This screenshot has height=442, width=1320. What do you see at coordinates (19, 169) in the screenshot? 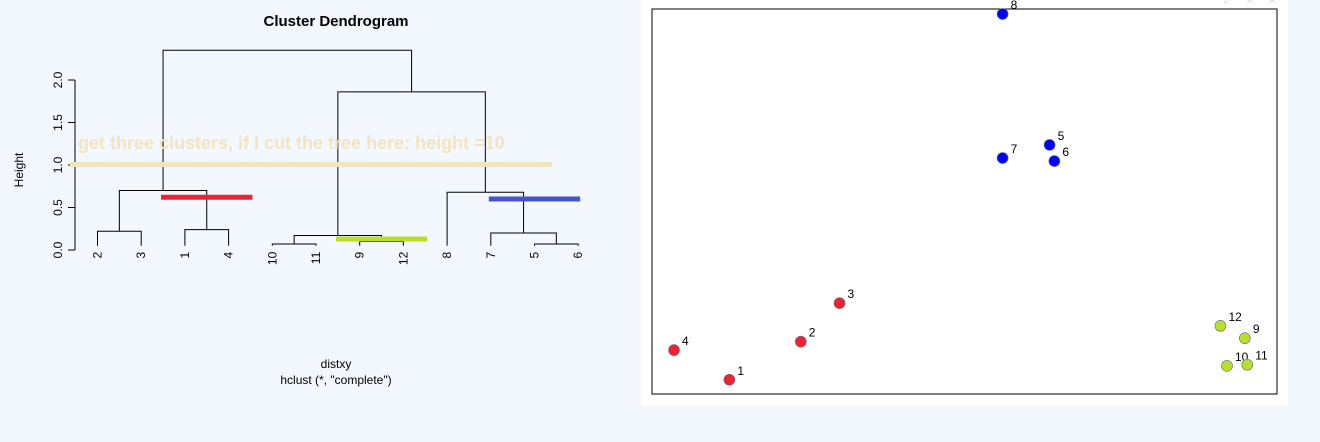
I see `y-axis-label: Height` at bounding box center [19, 169].